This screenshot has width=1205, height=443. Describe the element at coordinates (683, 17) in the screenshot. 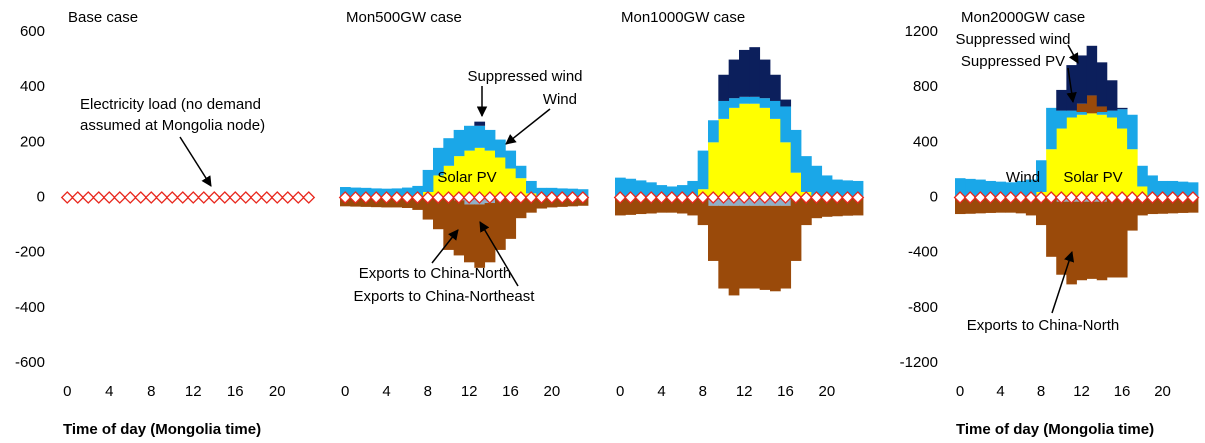

I see `panel-title: Mon1000GW case` at that location.